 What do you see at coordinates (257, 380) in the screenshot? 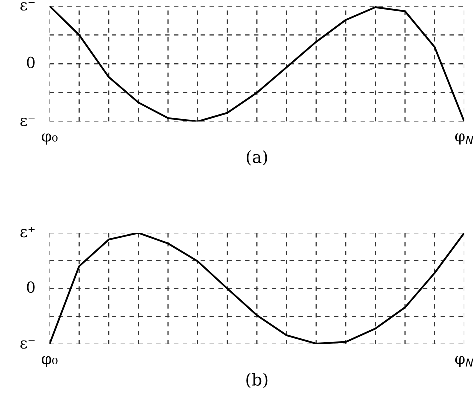
I see `x-axis-title: (b)` at bounding box center [257, 380].